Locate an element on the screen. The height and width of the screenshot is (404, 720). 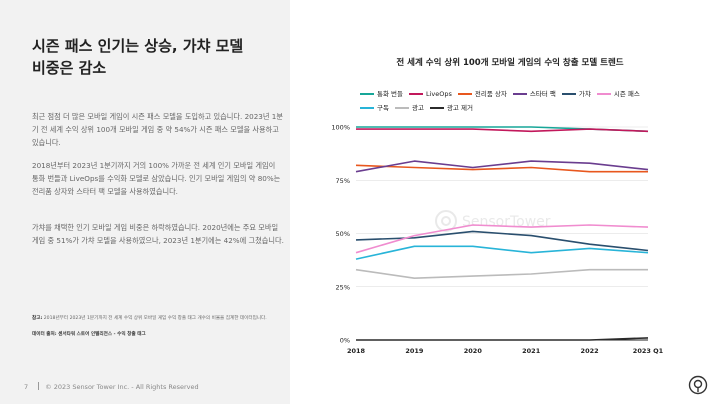
legend-label: 광고 제거 is located at coordinates (459, 108).